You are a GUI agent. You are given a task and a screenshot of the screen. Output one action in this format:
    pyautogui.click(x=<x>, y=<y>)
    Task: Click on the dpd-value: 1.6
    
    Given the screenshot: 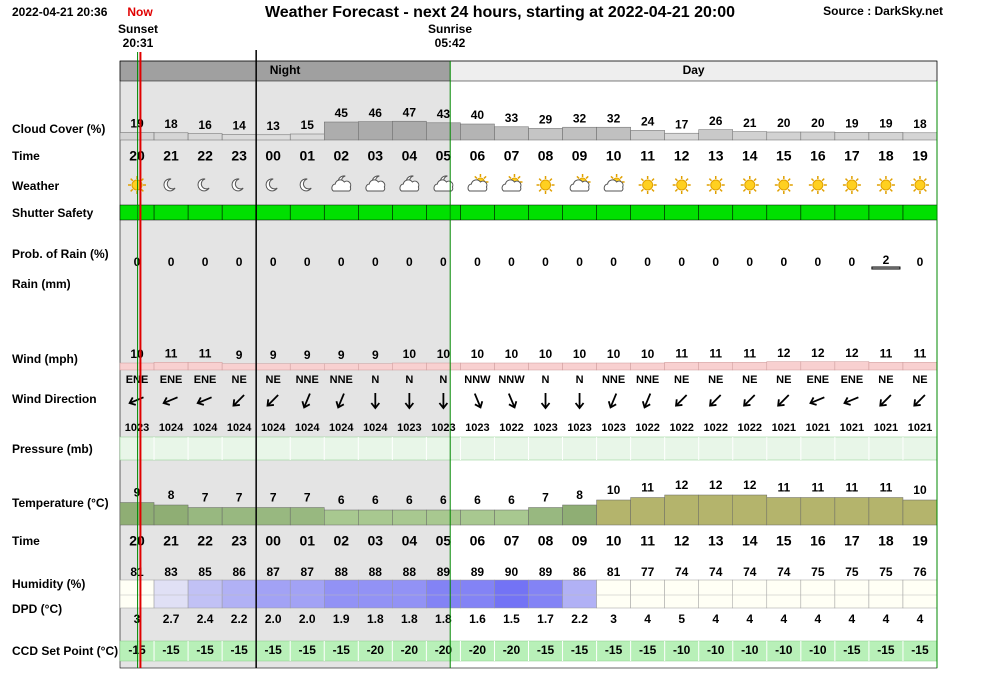 What is the action you would take?
    pyautogui.click(x=477, y=619)
    